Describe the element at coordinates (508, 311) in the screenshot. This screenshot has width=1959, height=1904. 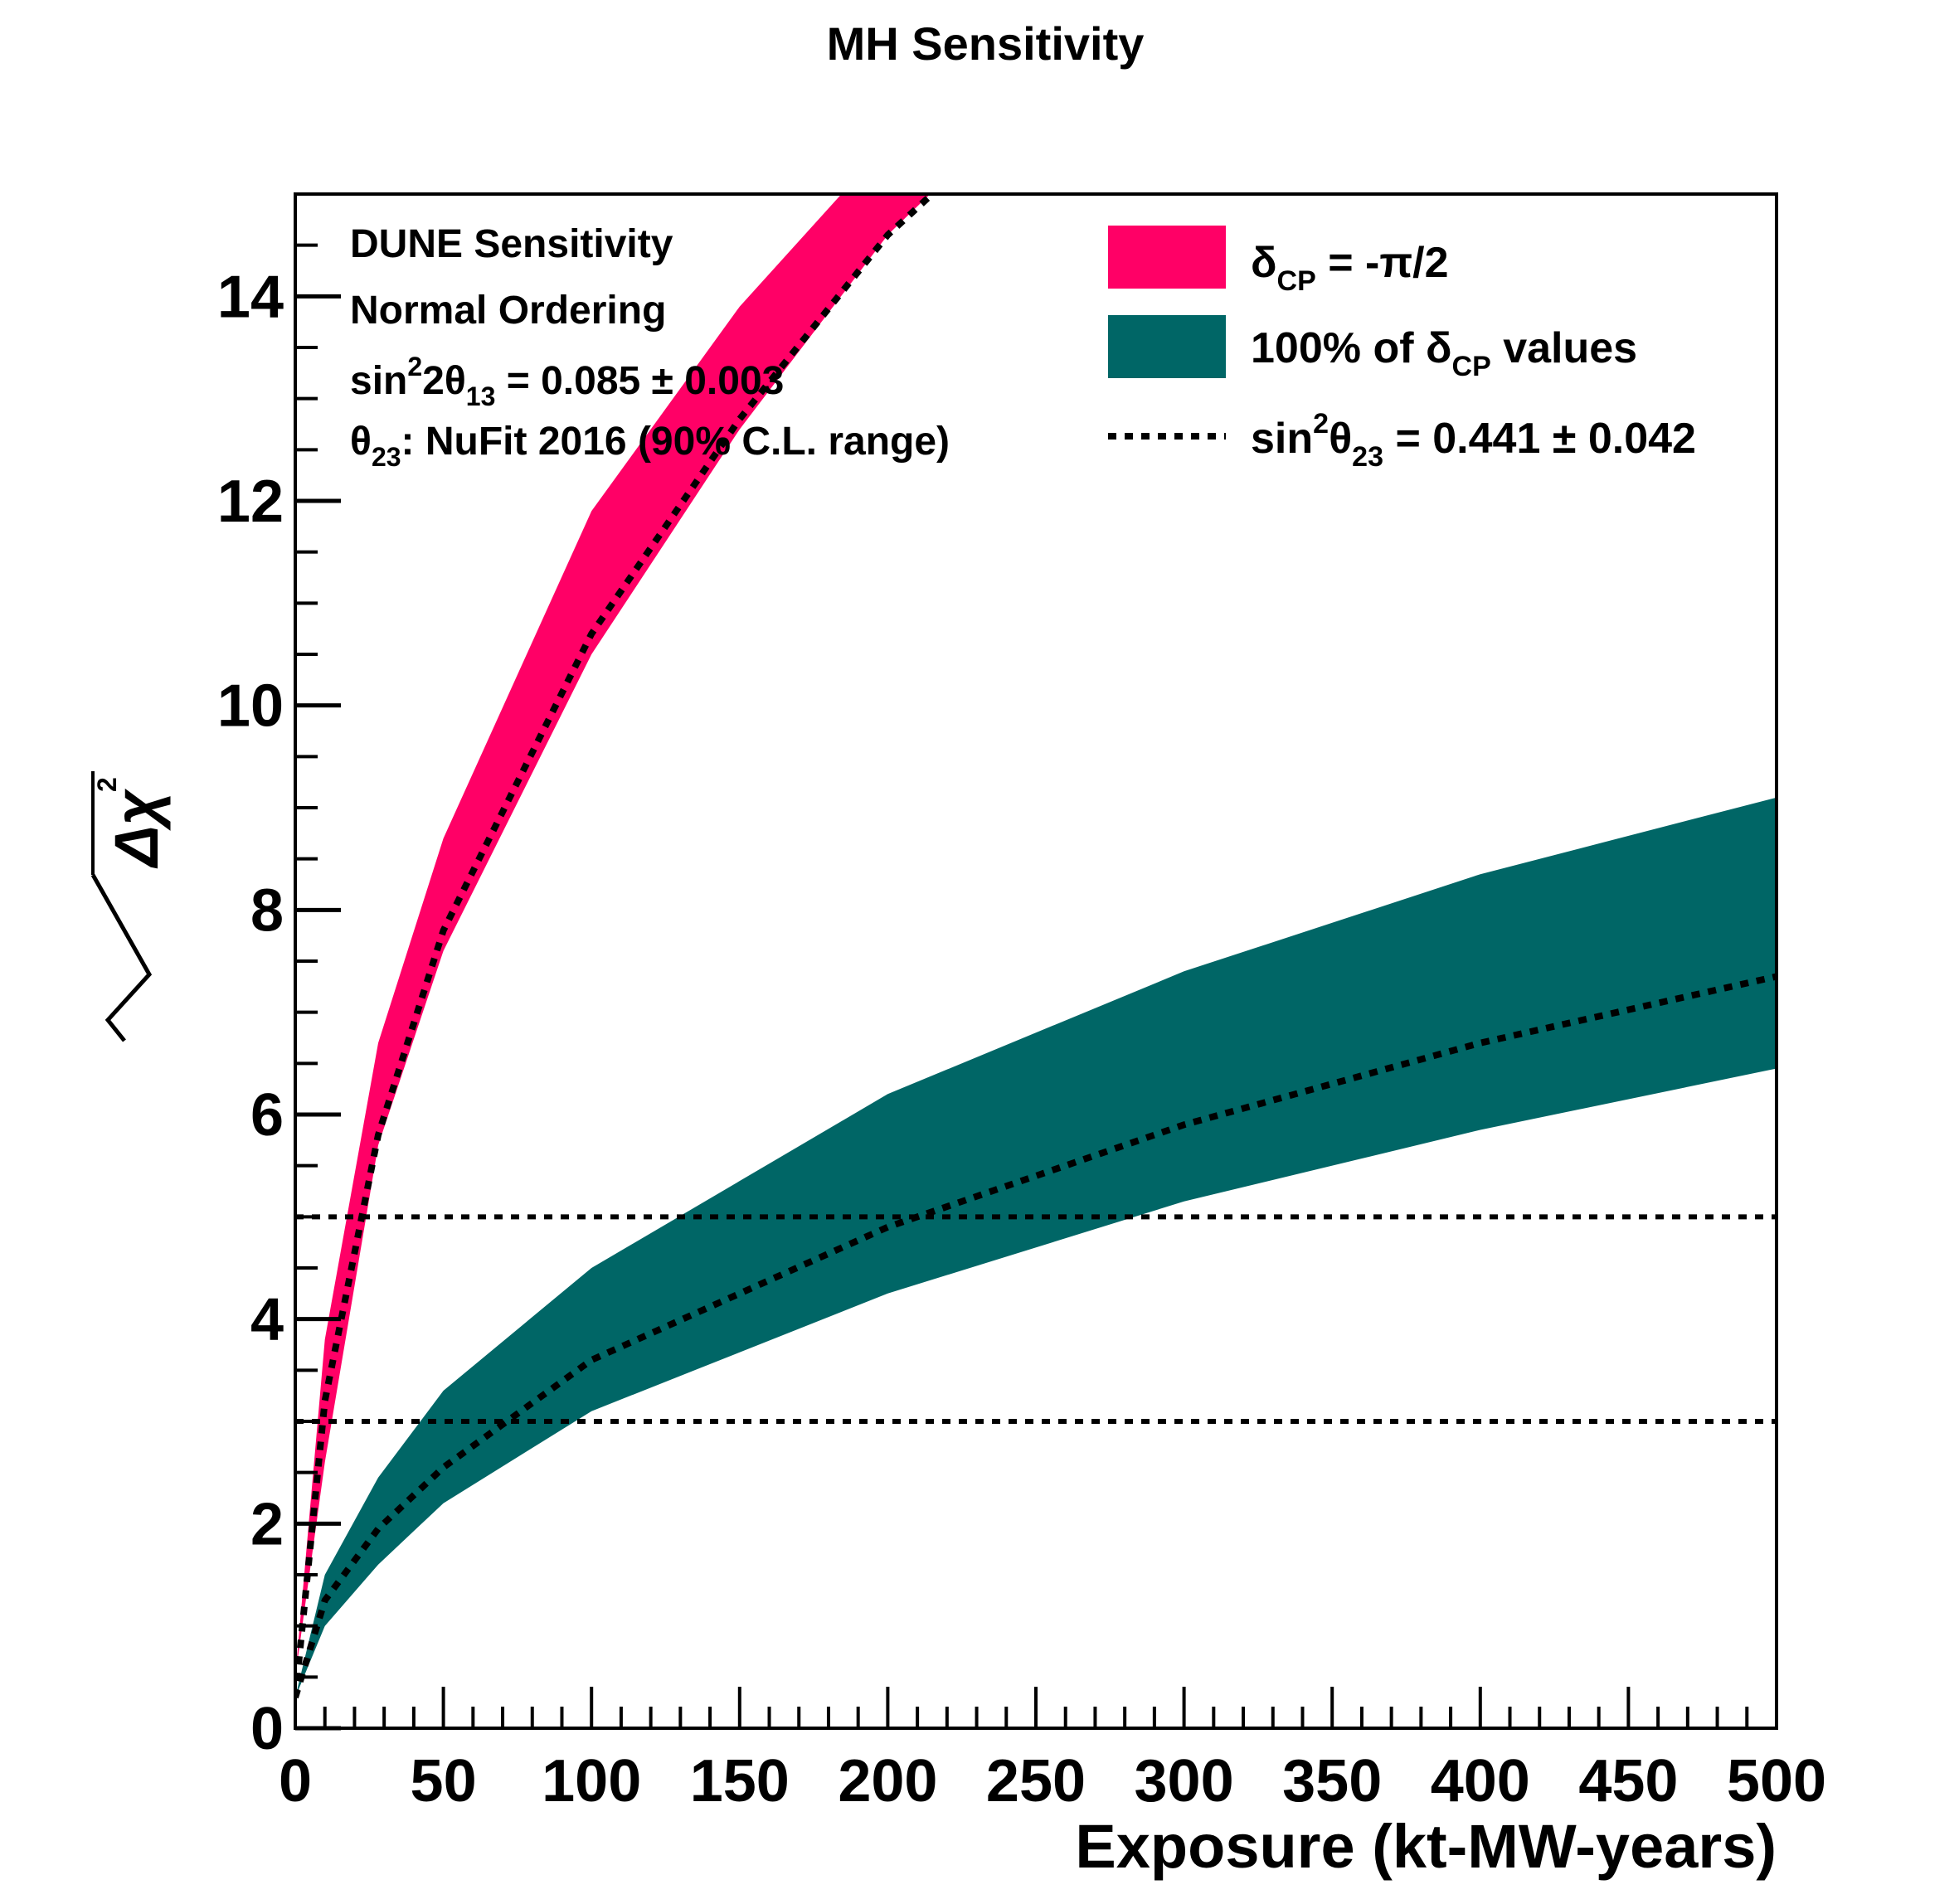
I see `annotation-line-2: Normal Ordering` at that location.